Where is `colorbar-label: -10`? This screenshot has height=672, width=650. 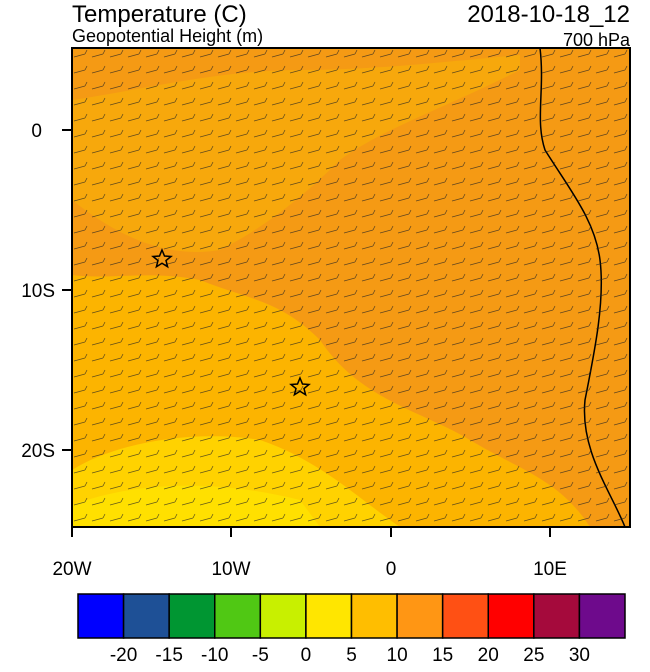
colorbar-label: -10 is located at coordinates (214, 655).